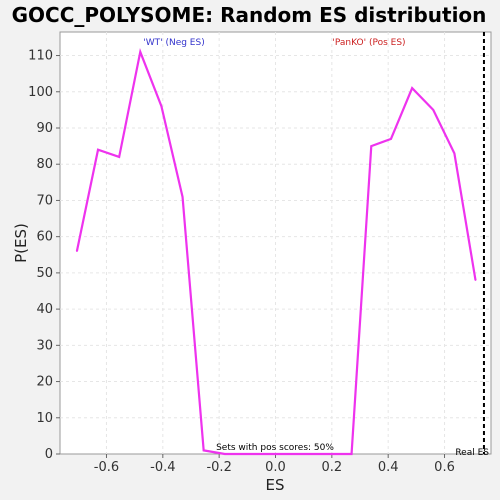 Image resolution: width=500 pixels, height=500 pixels. What do you see at coordinates (44, 200) in the screenshot?
I see `y-tick-label: 70` at bounding box center [44, 200].